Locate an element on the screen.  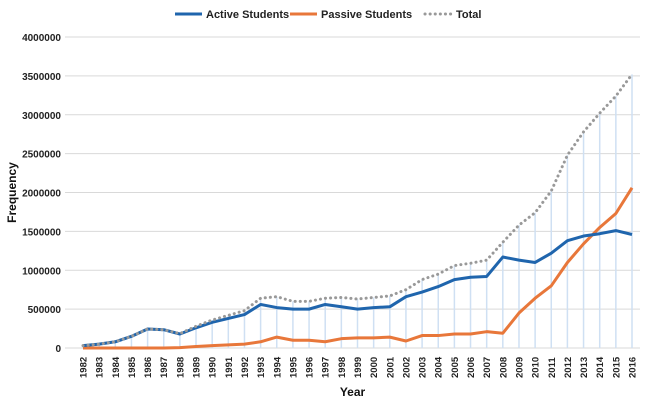
x-tick-label: 2015 is located at coordinates (616, 367).